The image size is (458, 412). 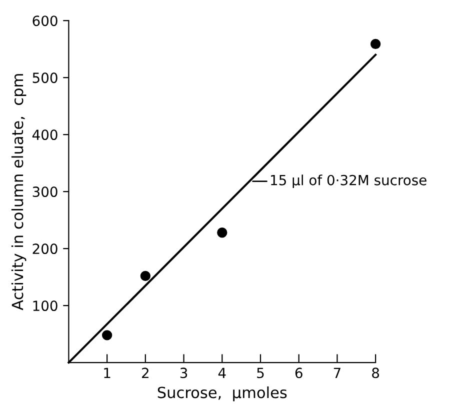 What do you see at coordinates (45, 135) in the screenshot?
I see `y-tick-label: 400` at bounding box center [45, 135].